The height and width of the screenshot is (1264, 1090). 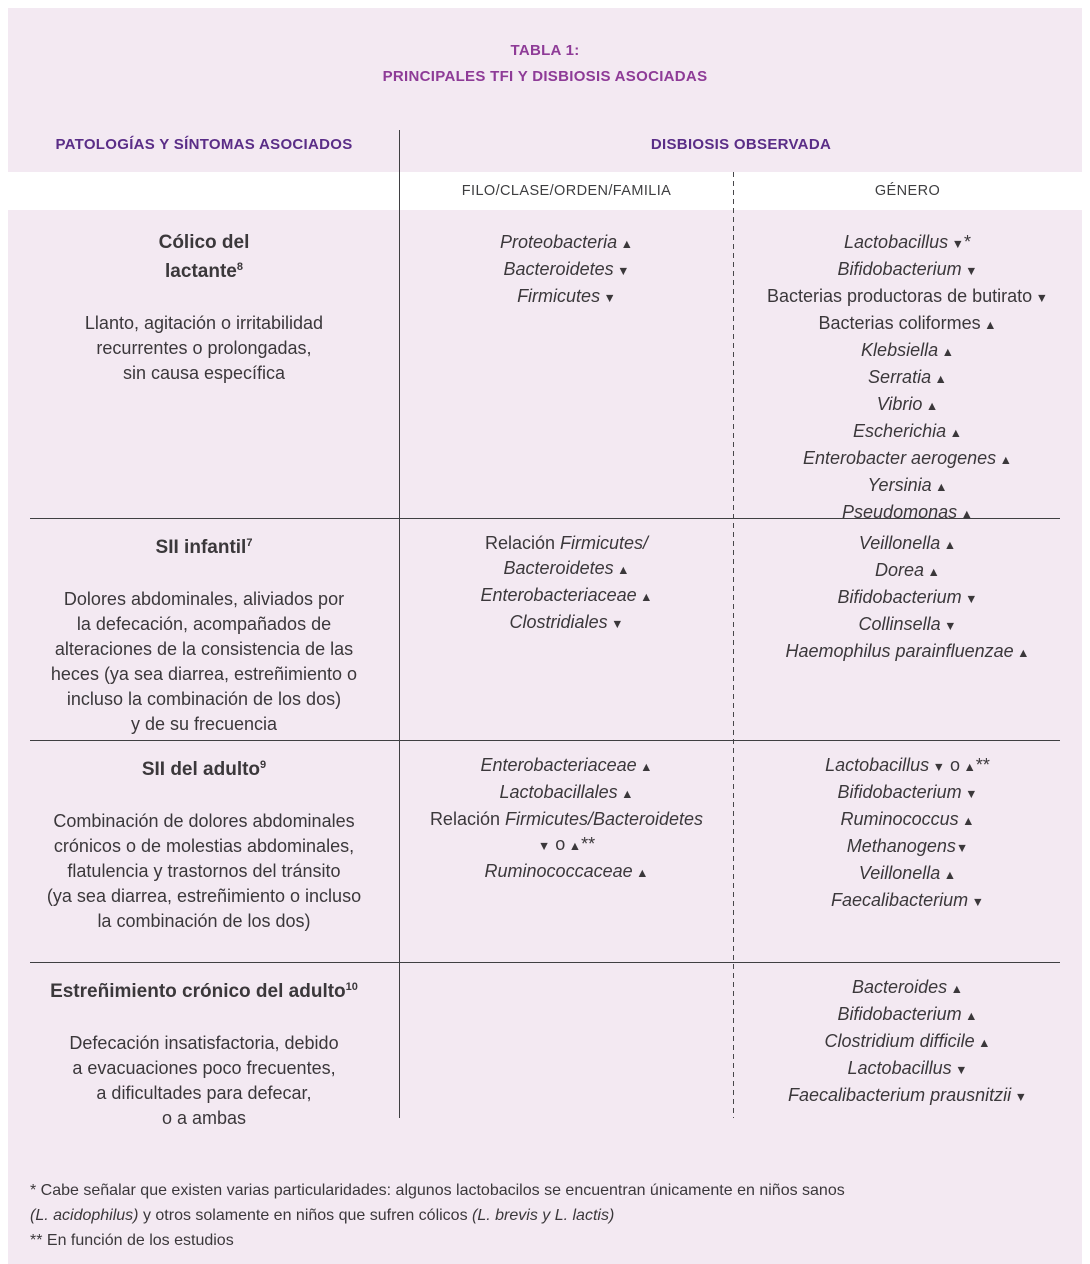 What do you see at coordinates (201, 271) in the screenshot?
I see `text-segment: lactante` at bounding box center [201, 271].